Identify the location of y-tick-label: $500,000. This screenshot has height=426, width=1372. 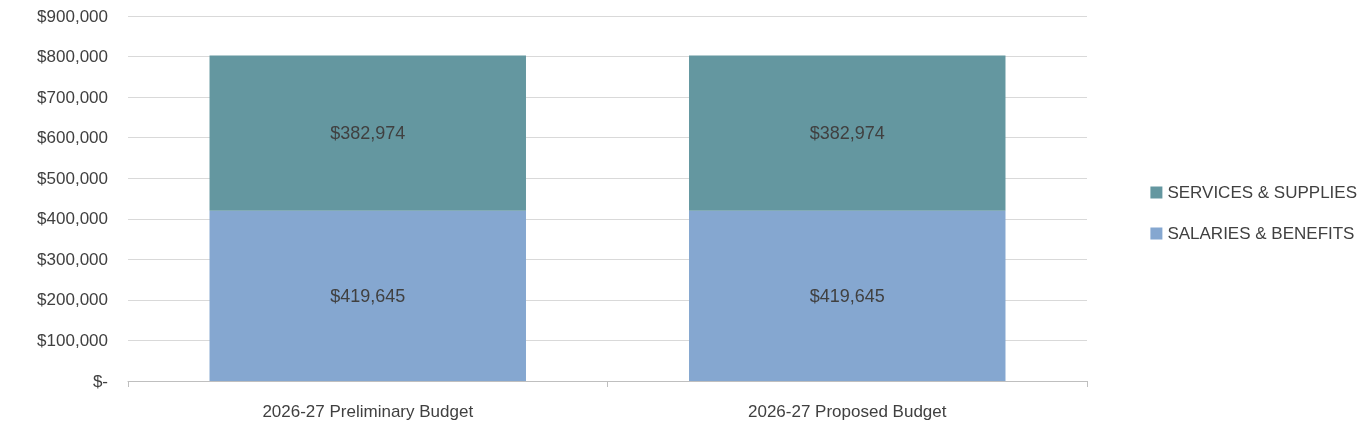
(72, 178).